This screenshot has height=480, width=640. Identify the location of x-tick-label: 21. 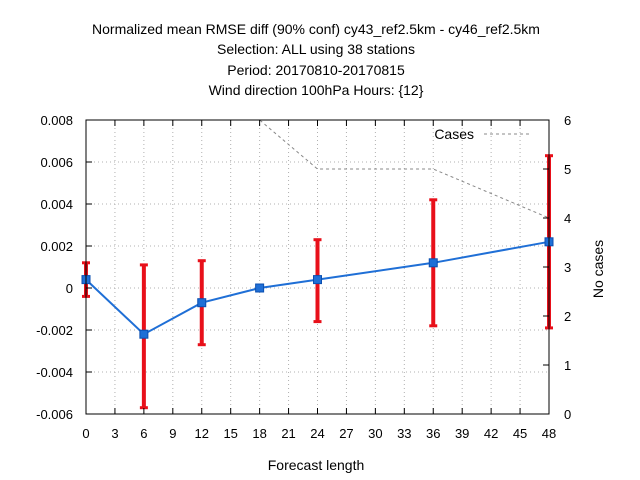
(288, 433).